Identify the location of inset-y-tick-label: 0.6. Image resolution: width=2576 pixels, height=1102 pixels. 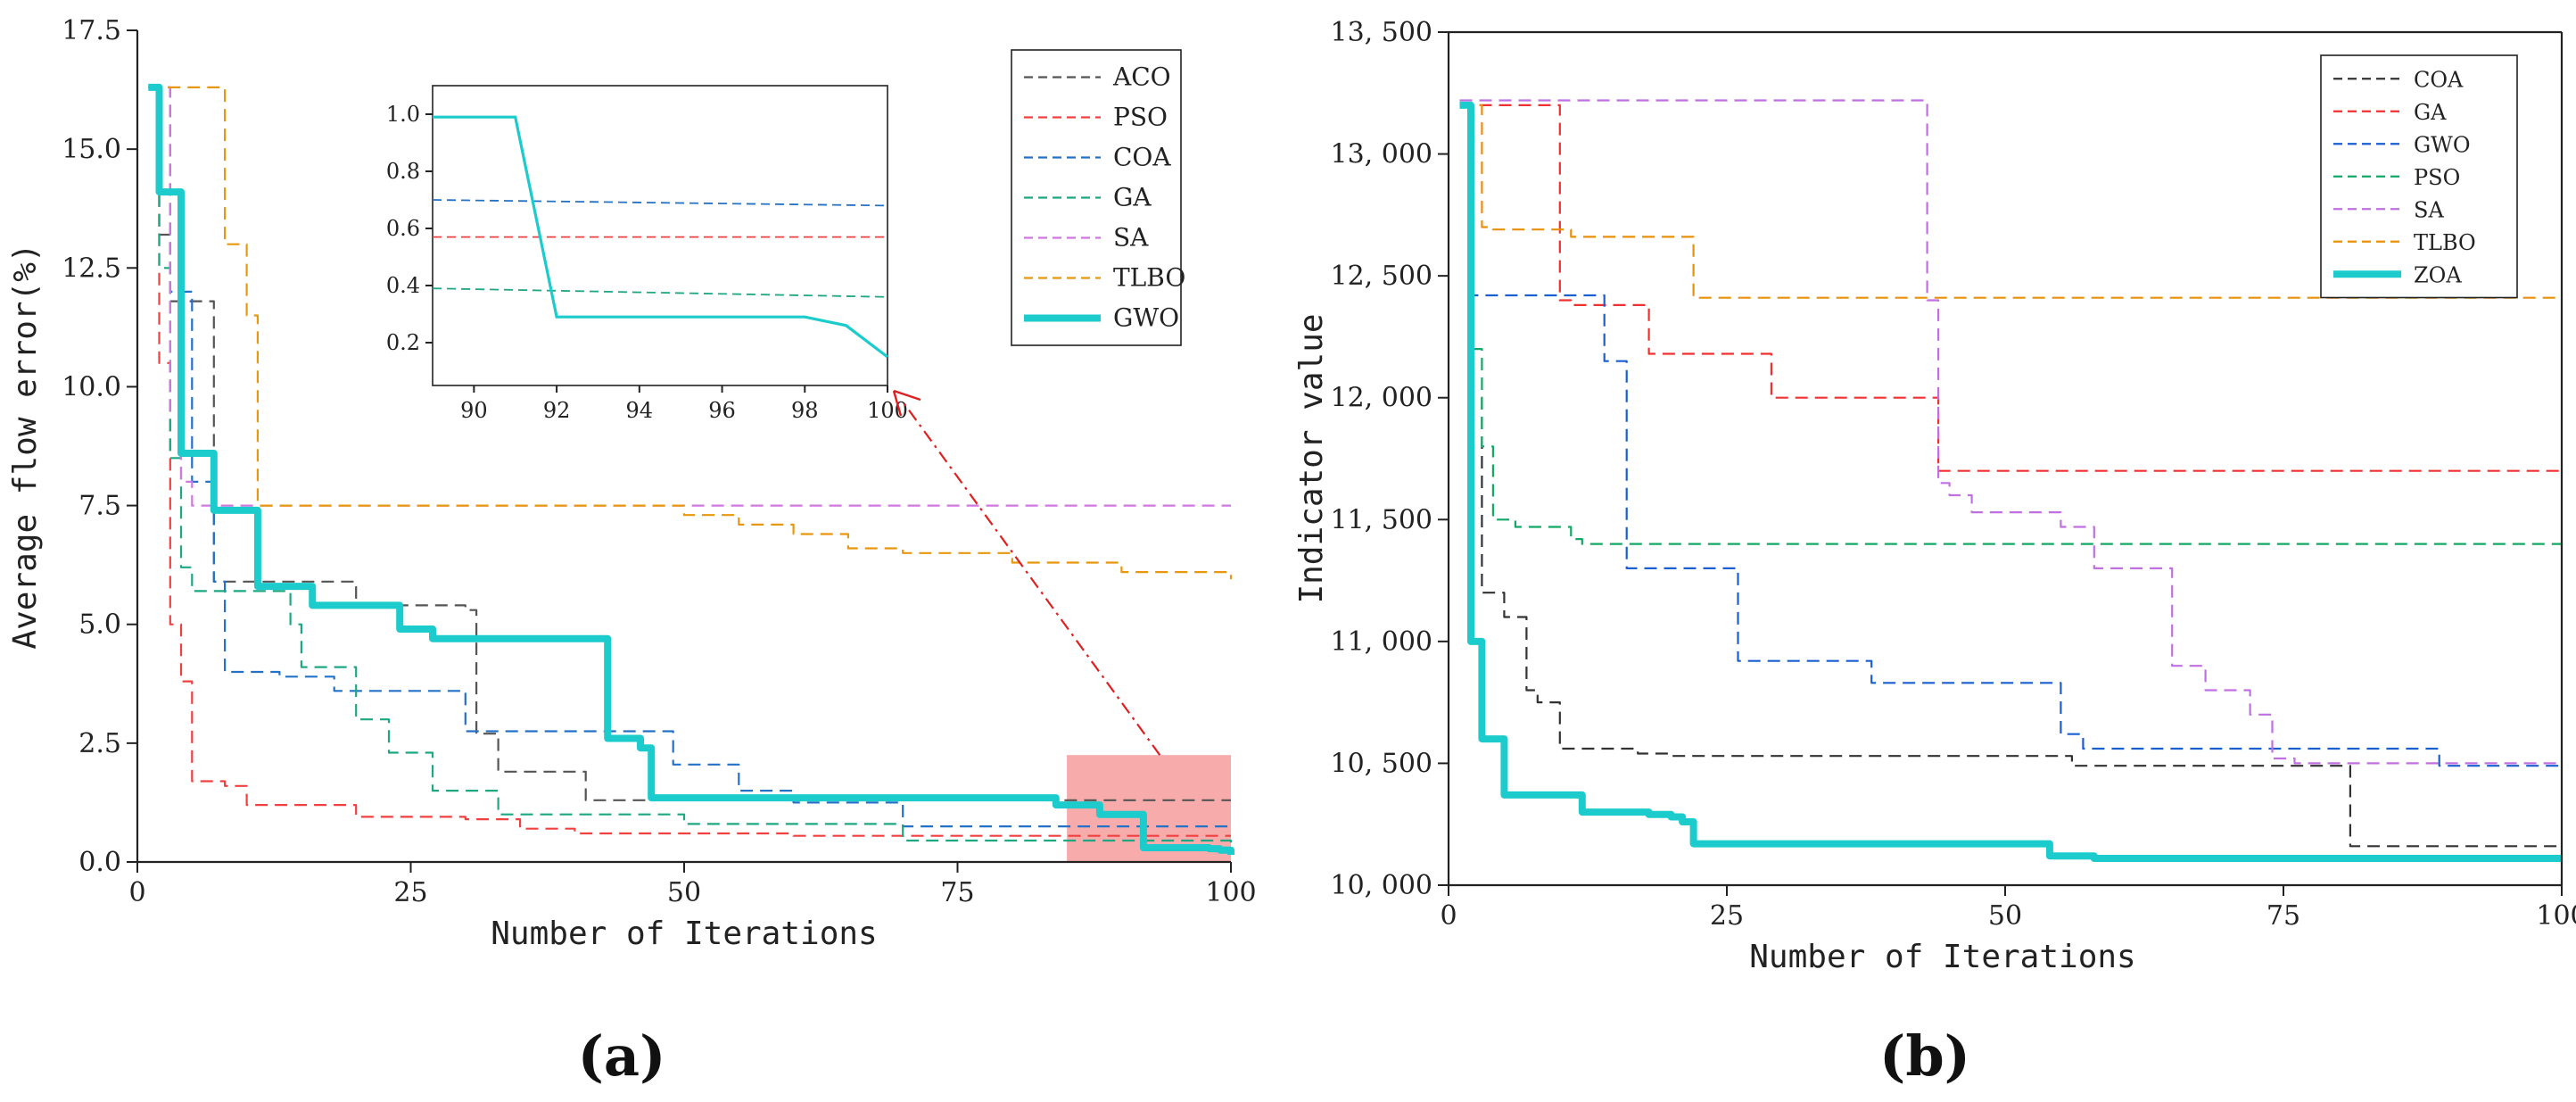
(403, 228).